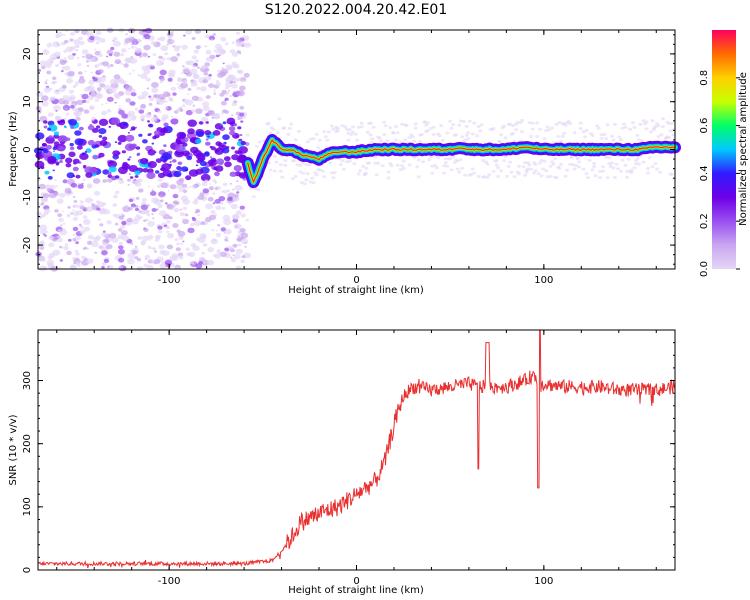 This screenshot has height=600, width=750. I want to click on spectrogram-ridge, so click(461, 161).